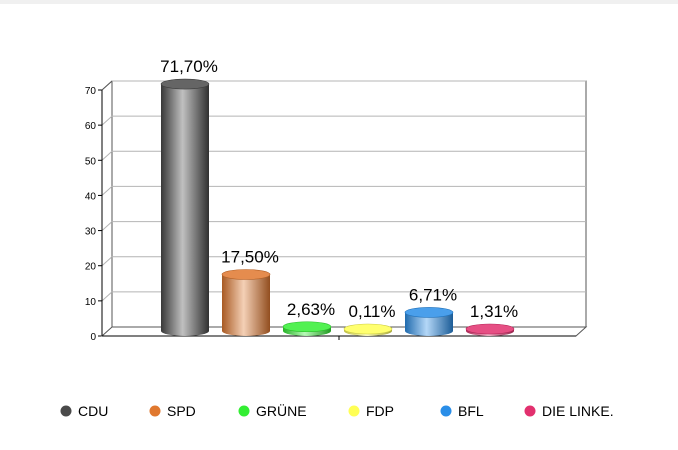  I want to click on y-tick-label: 0, so click(93, 337).